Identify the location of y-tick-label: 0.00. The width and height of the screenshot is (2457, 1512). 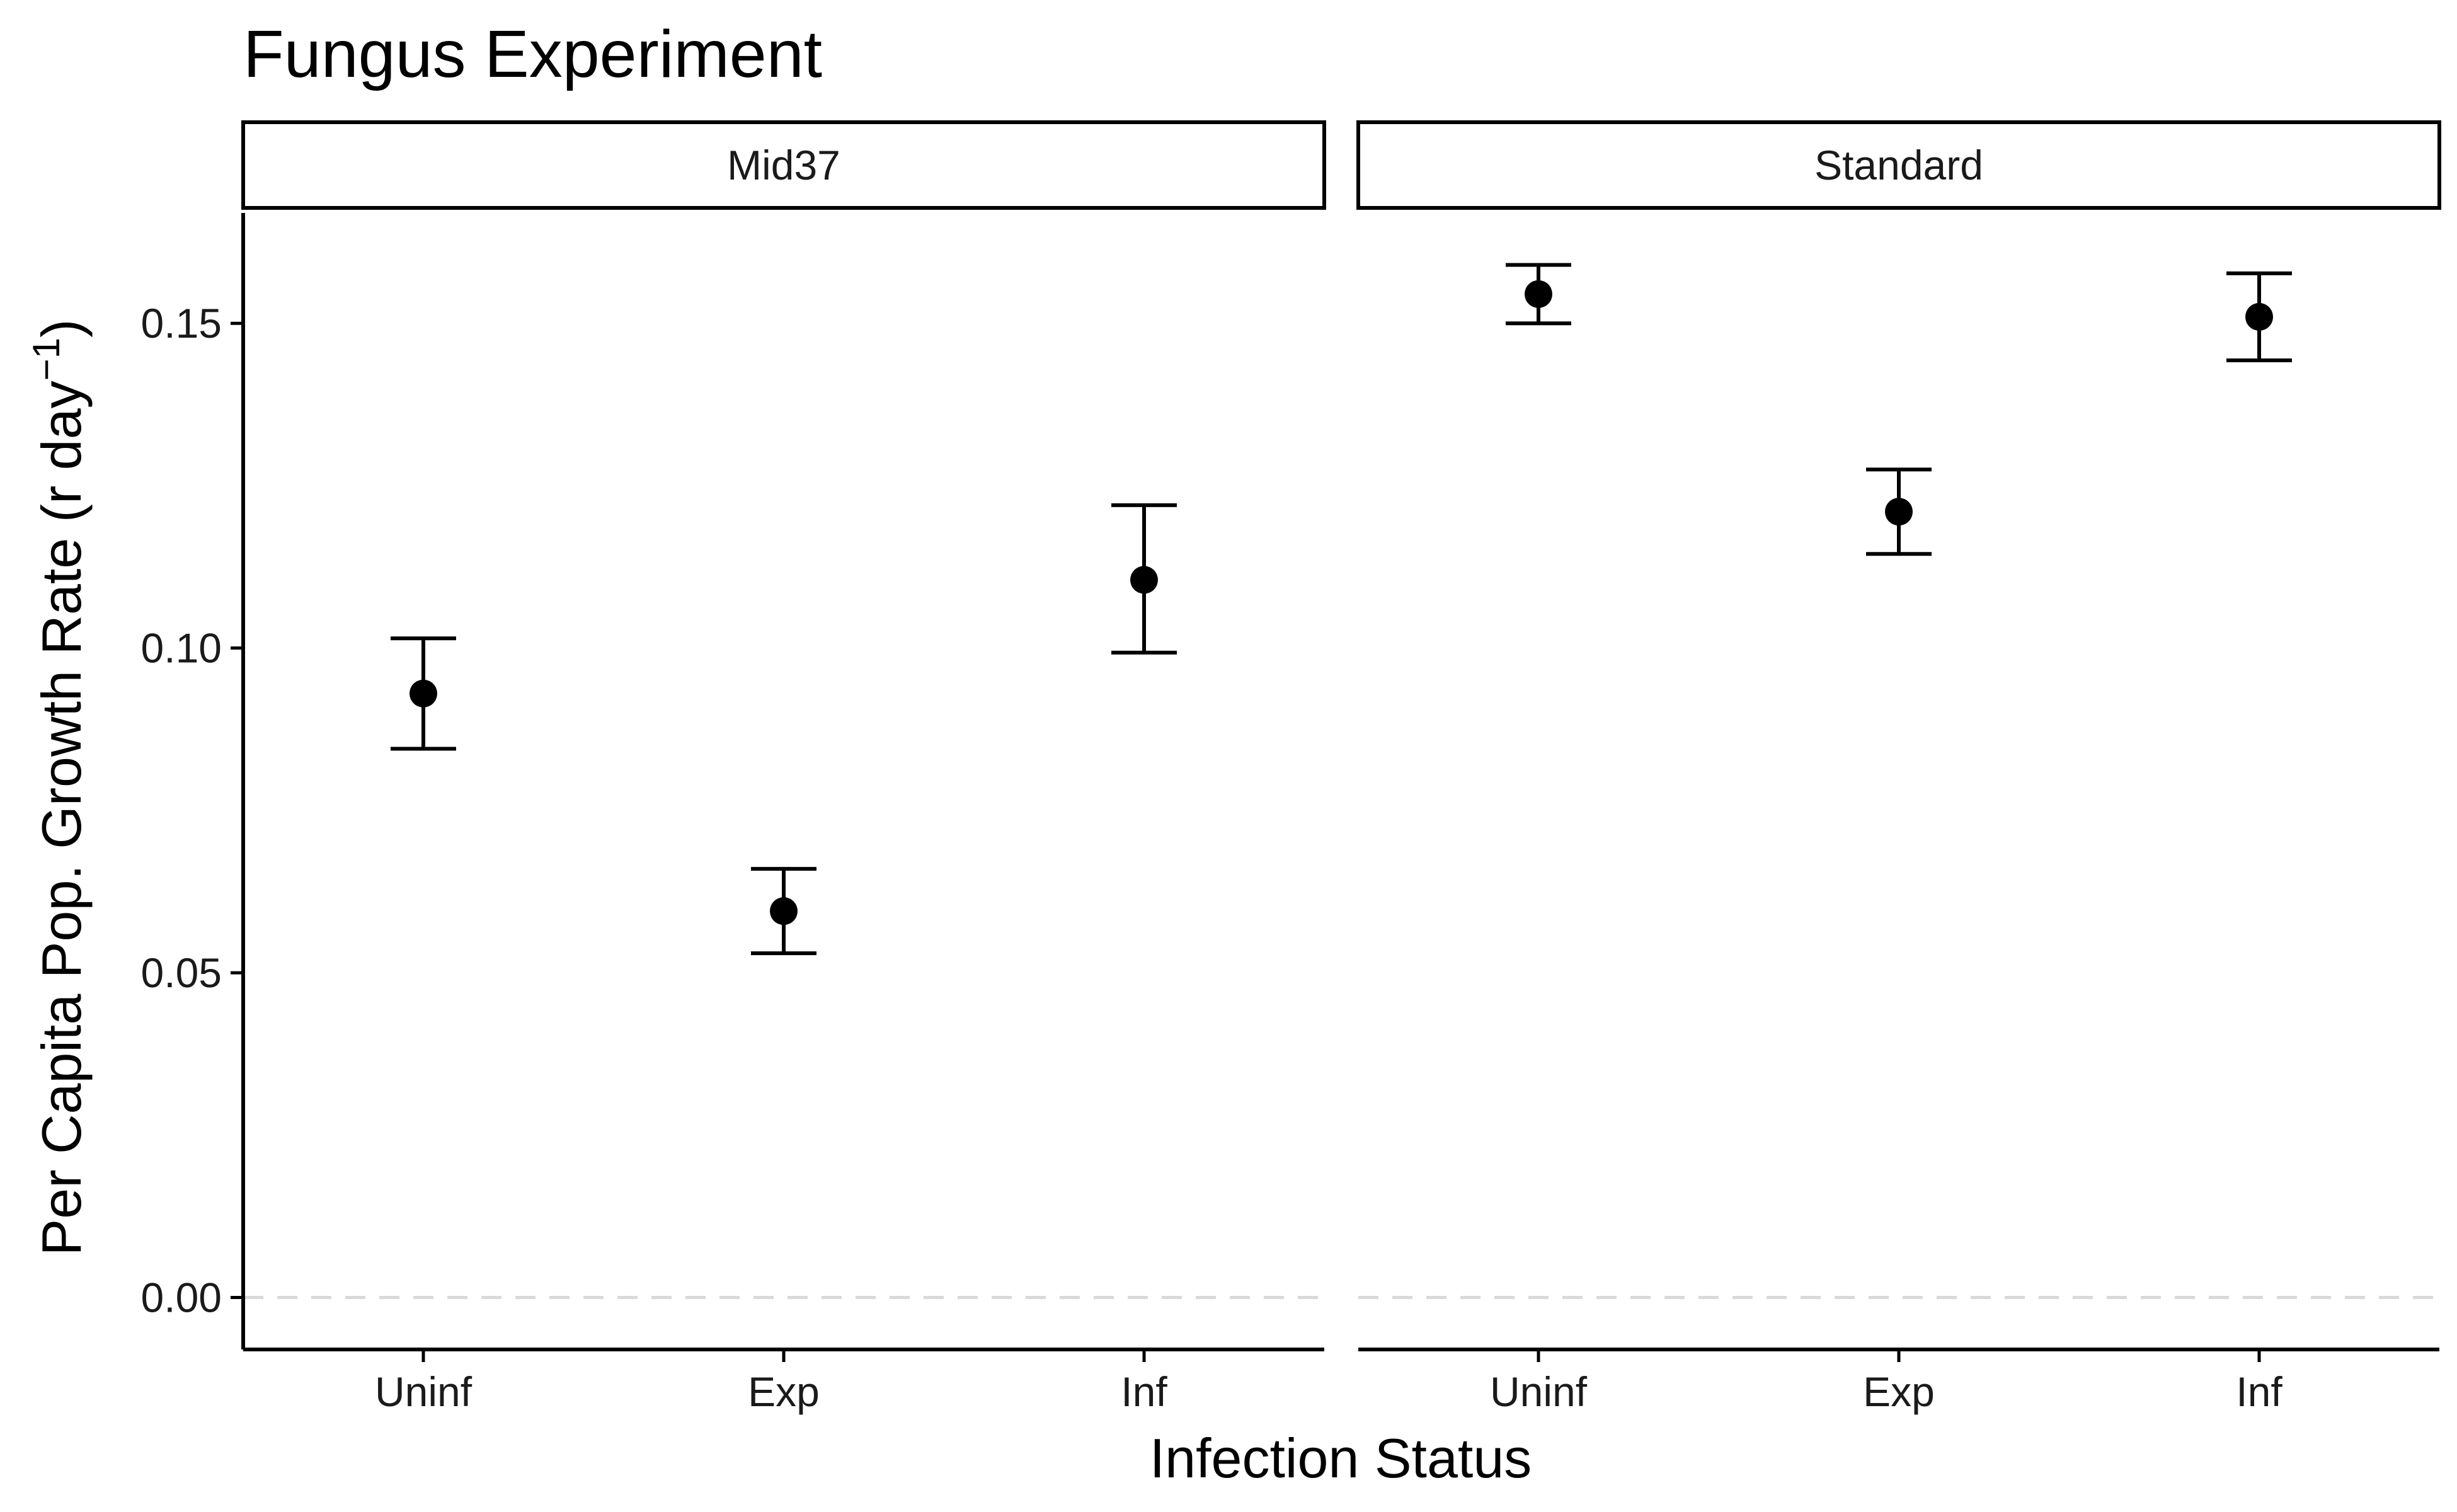
(181, 1297).